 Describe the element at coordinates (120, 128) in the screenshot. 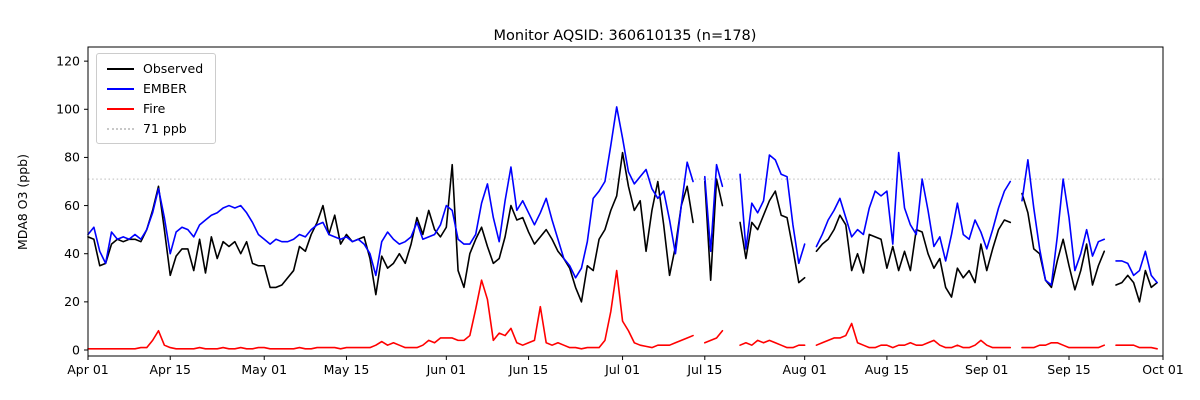

I see `legend-swatch-dotted` at that location.